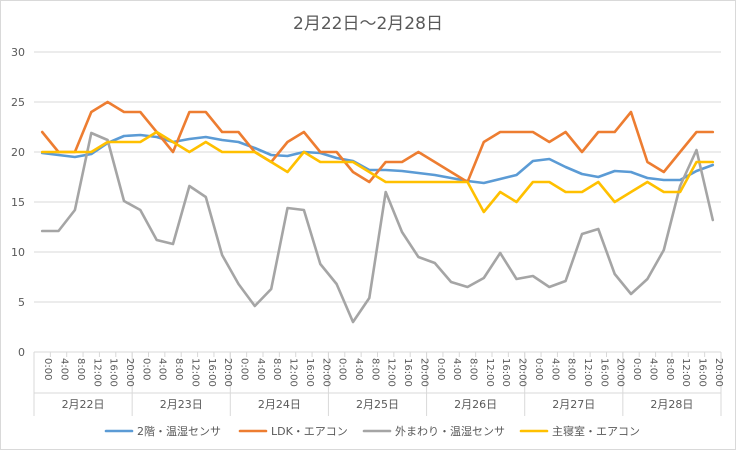 The width and height of the screenshot is (736, 450). Describe the element at coordinates (21, 302) in the screenshot. I see `y-tick-label: 5` at that location.